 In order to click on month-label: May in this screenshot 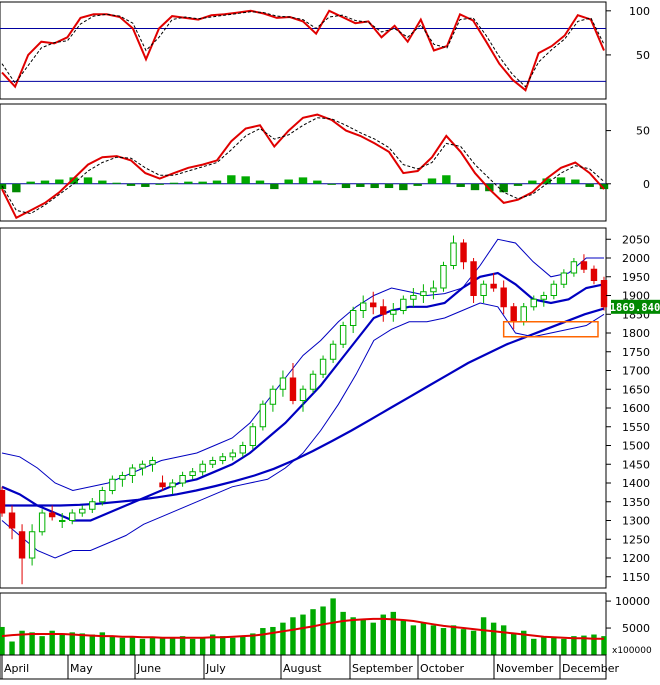, I will do `click(81, 668)`.